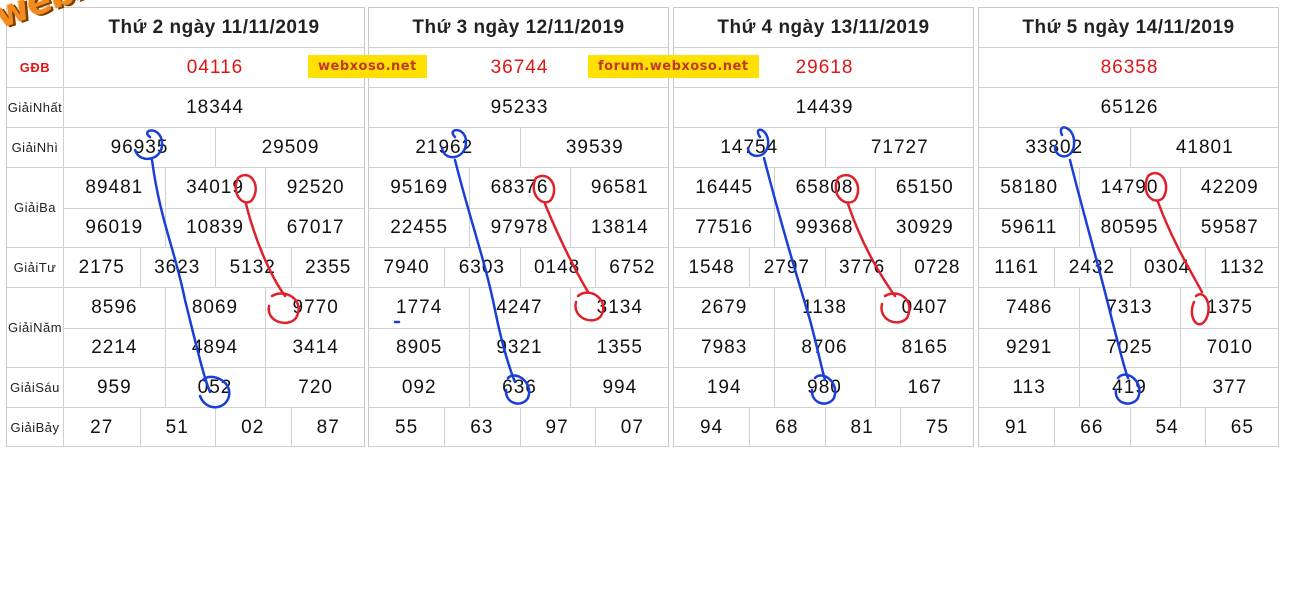 The height and width of the screenshot is (594, 1289). Describe the element at coordinates (1092, 427) in the screenshot. I see `prize-number-seventh: 66` at that location.